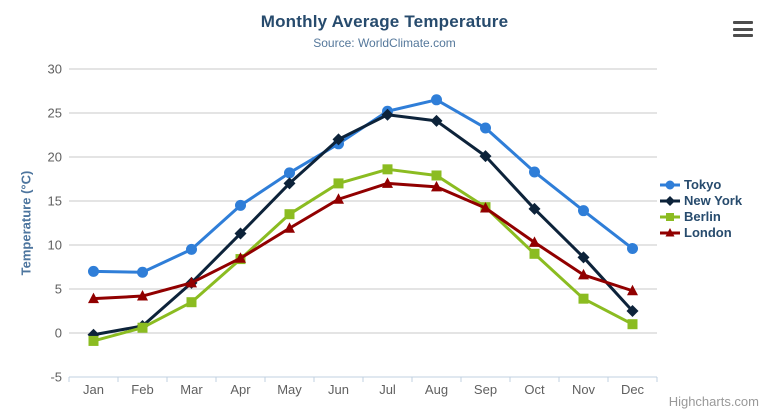  Describe the element at coordinates (55, 69) in the screenshot. I see `y-tick-label: 30` at that location.